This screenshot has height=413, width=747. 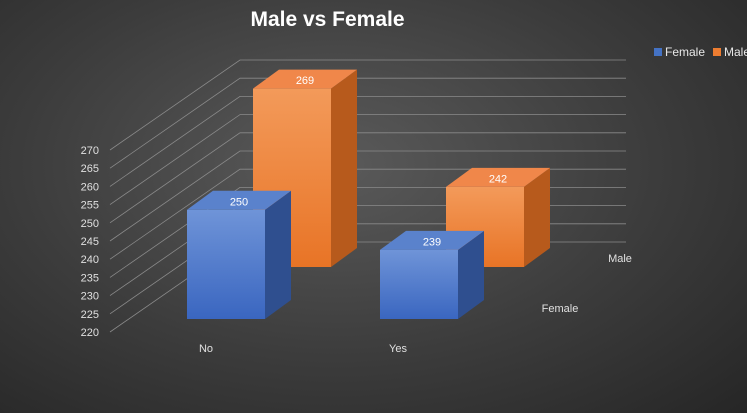 I want to click on x-tick-label: Yes, so click(x=398, y=349).